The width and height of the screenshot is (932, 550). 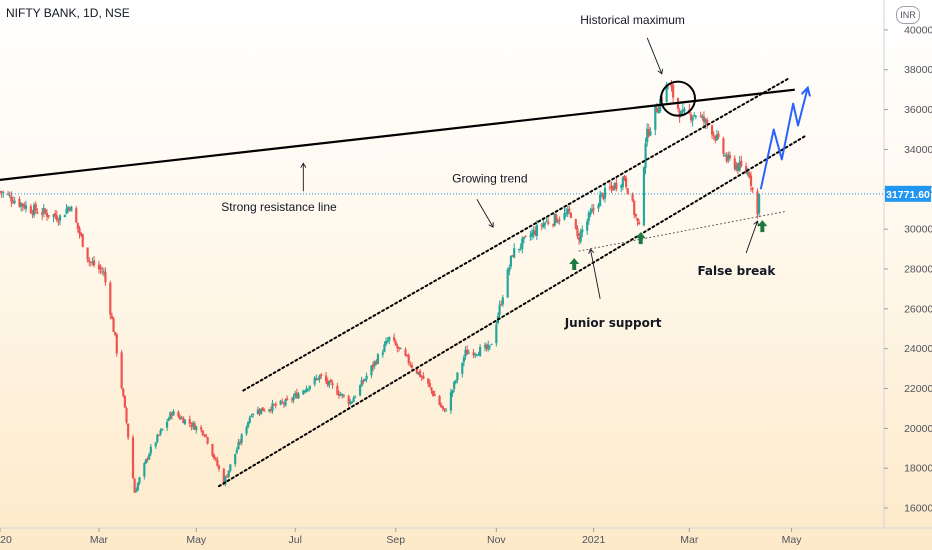 I want to click on price-tick-label: 16000.00, so click(x=918, y=509).